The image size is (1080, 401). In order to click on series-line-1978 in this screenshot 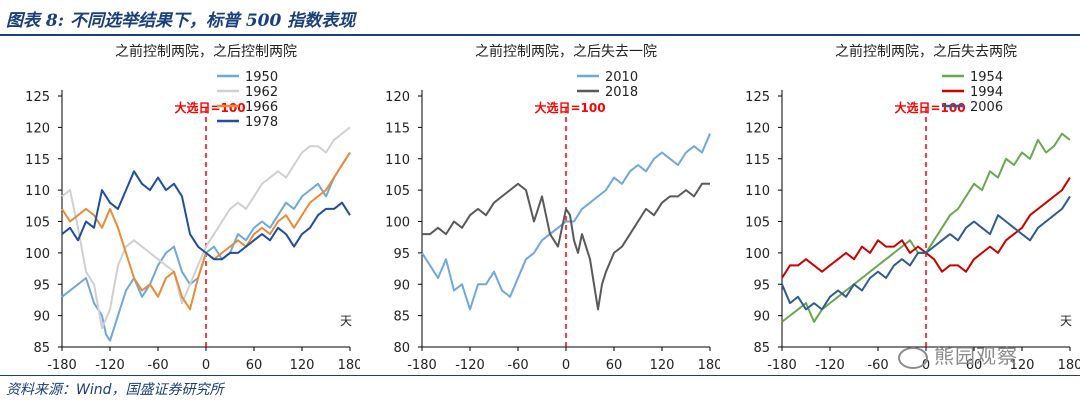, I will do `click(206, 215)`.